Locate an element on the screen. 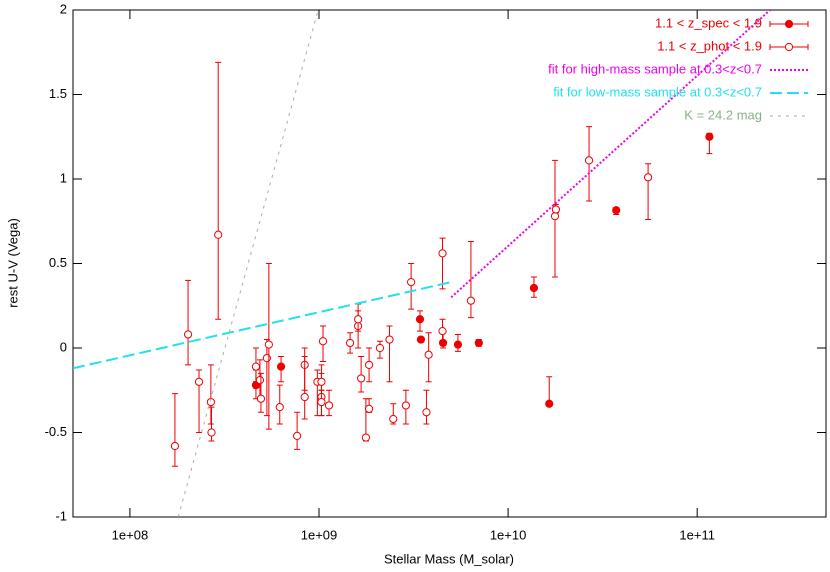  y-tick-label: 0.5 is located at coordinates (58, 262).